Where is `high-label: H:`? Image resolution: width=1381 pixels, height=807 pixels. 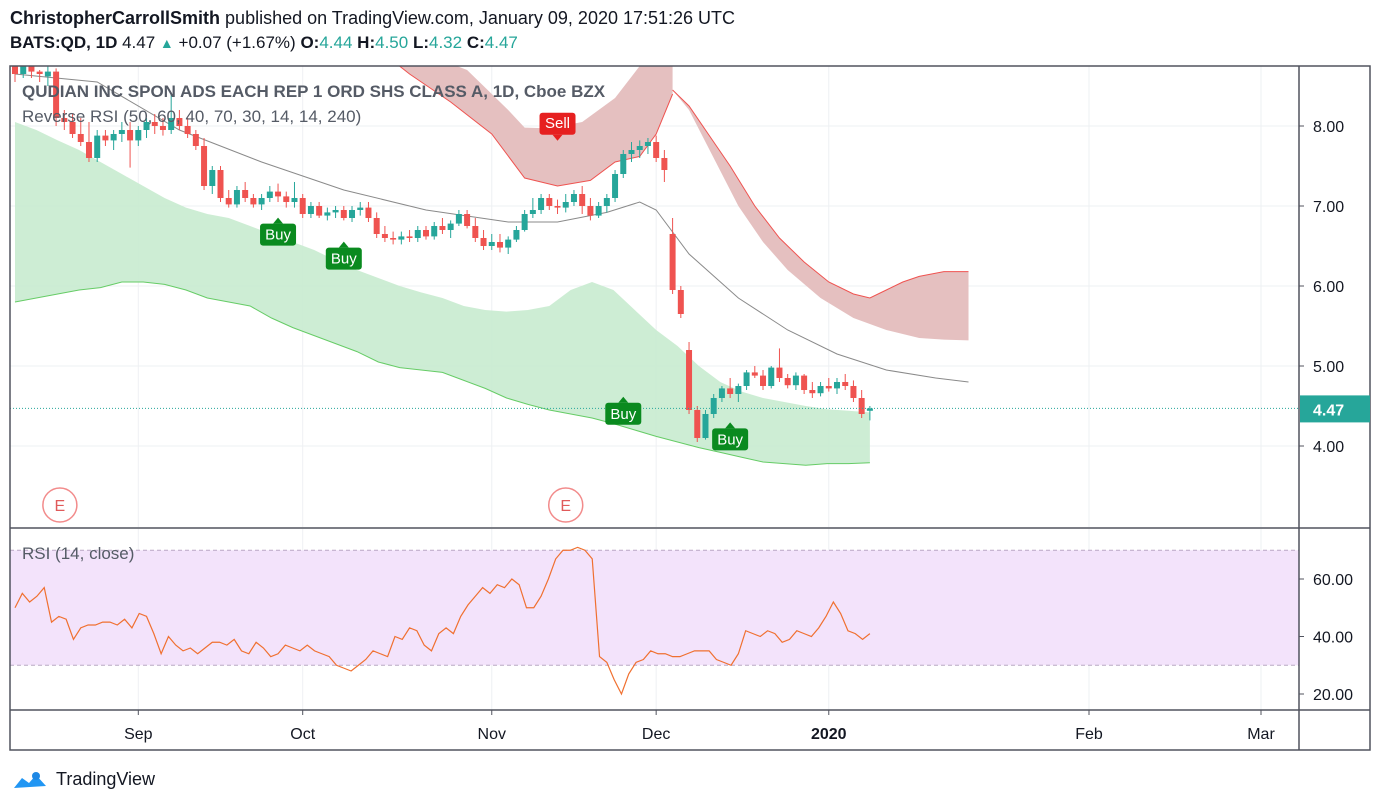
high-label: H: is located at coordinates (366, 42).